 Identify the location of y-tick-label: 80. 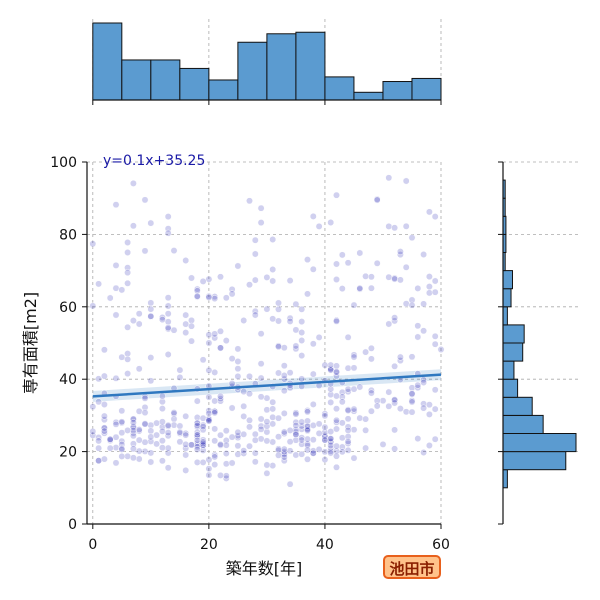
(68, 235).